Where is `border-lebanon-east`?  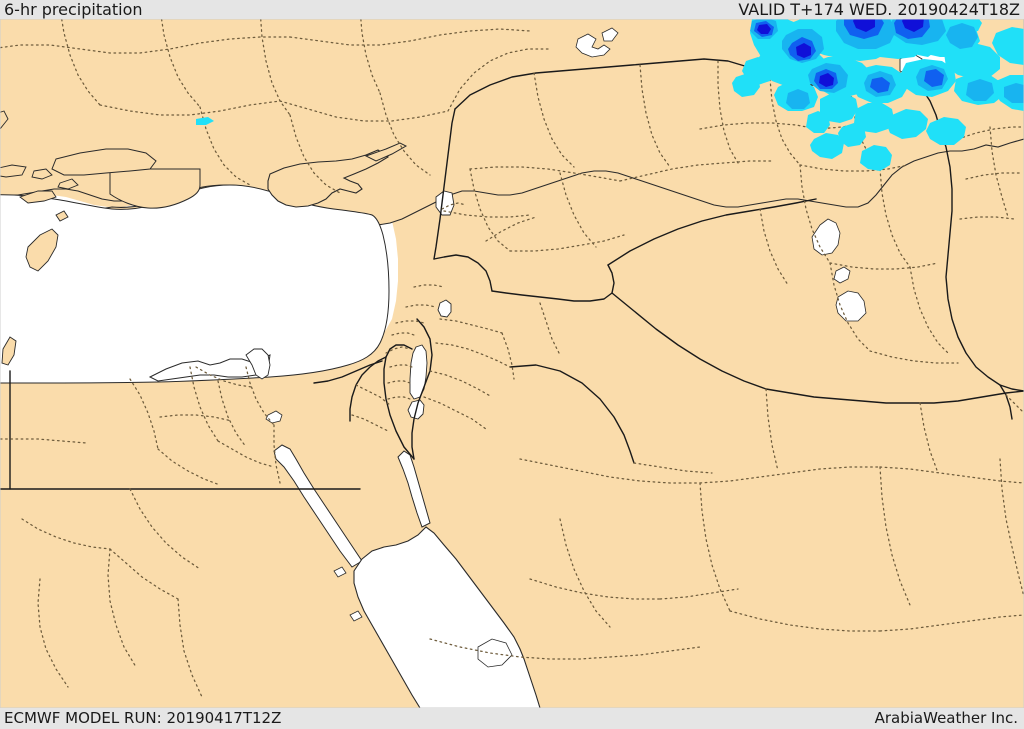 border-lebanon-east is located at coordinates (463, 273).